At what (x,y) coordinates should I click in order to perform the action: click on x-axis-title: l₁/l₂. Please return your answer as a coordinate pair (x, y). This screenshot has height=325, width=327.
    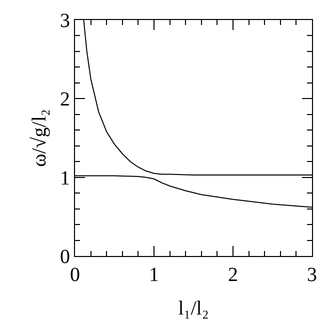
    Looking at the image, I should click on (193, 309).